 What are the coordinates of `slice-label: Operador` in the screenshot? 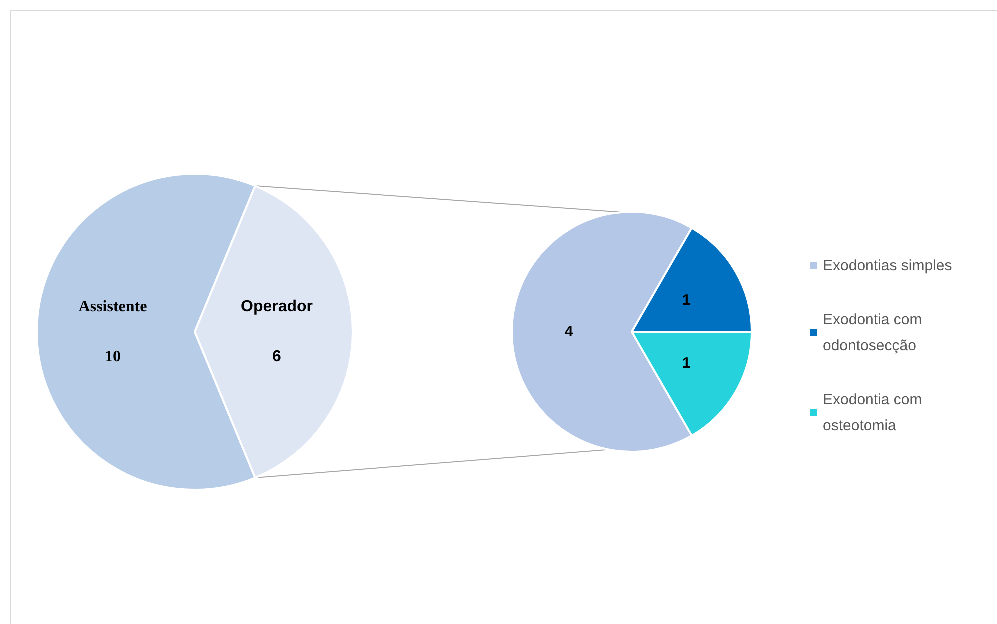 It's located at (277, 307).